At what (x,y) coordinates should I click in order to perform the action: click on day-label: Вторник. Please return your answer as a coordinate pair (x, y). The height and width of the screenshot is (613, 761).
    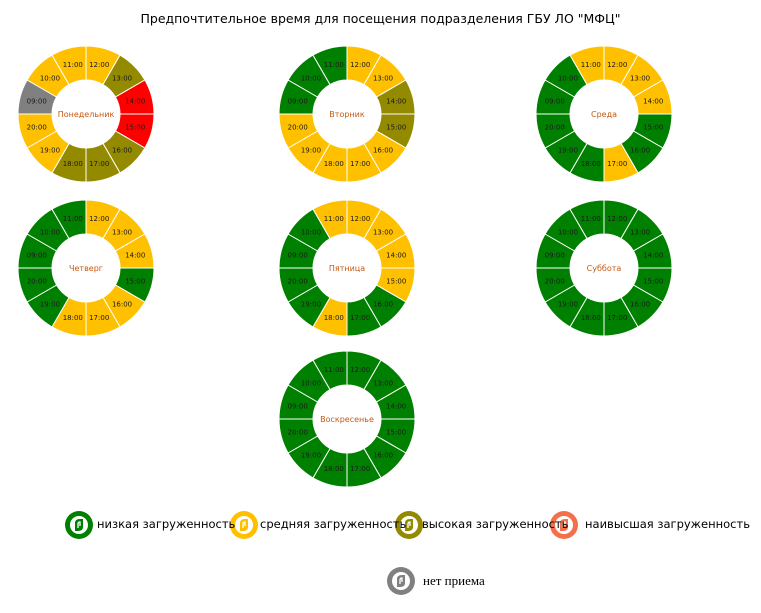
    Looking at the image, I should click on (347, 114).